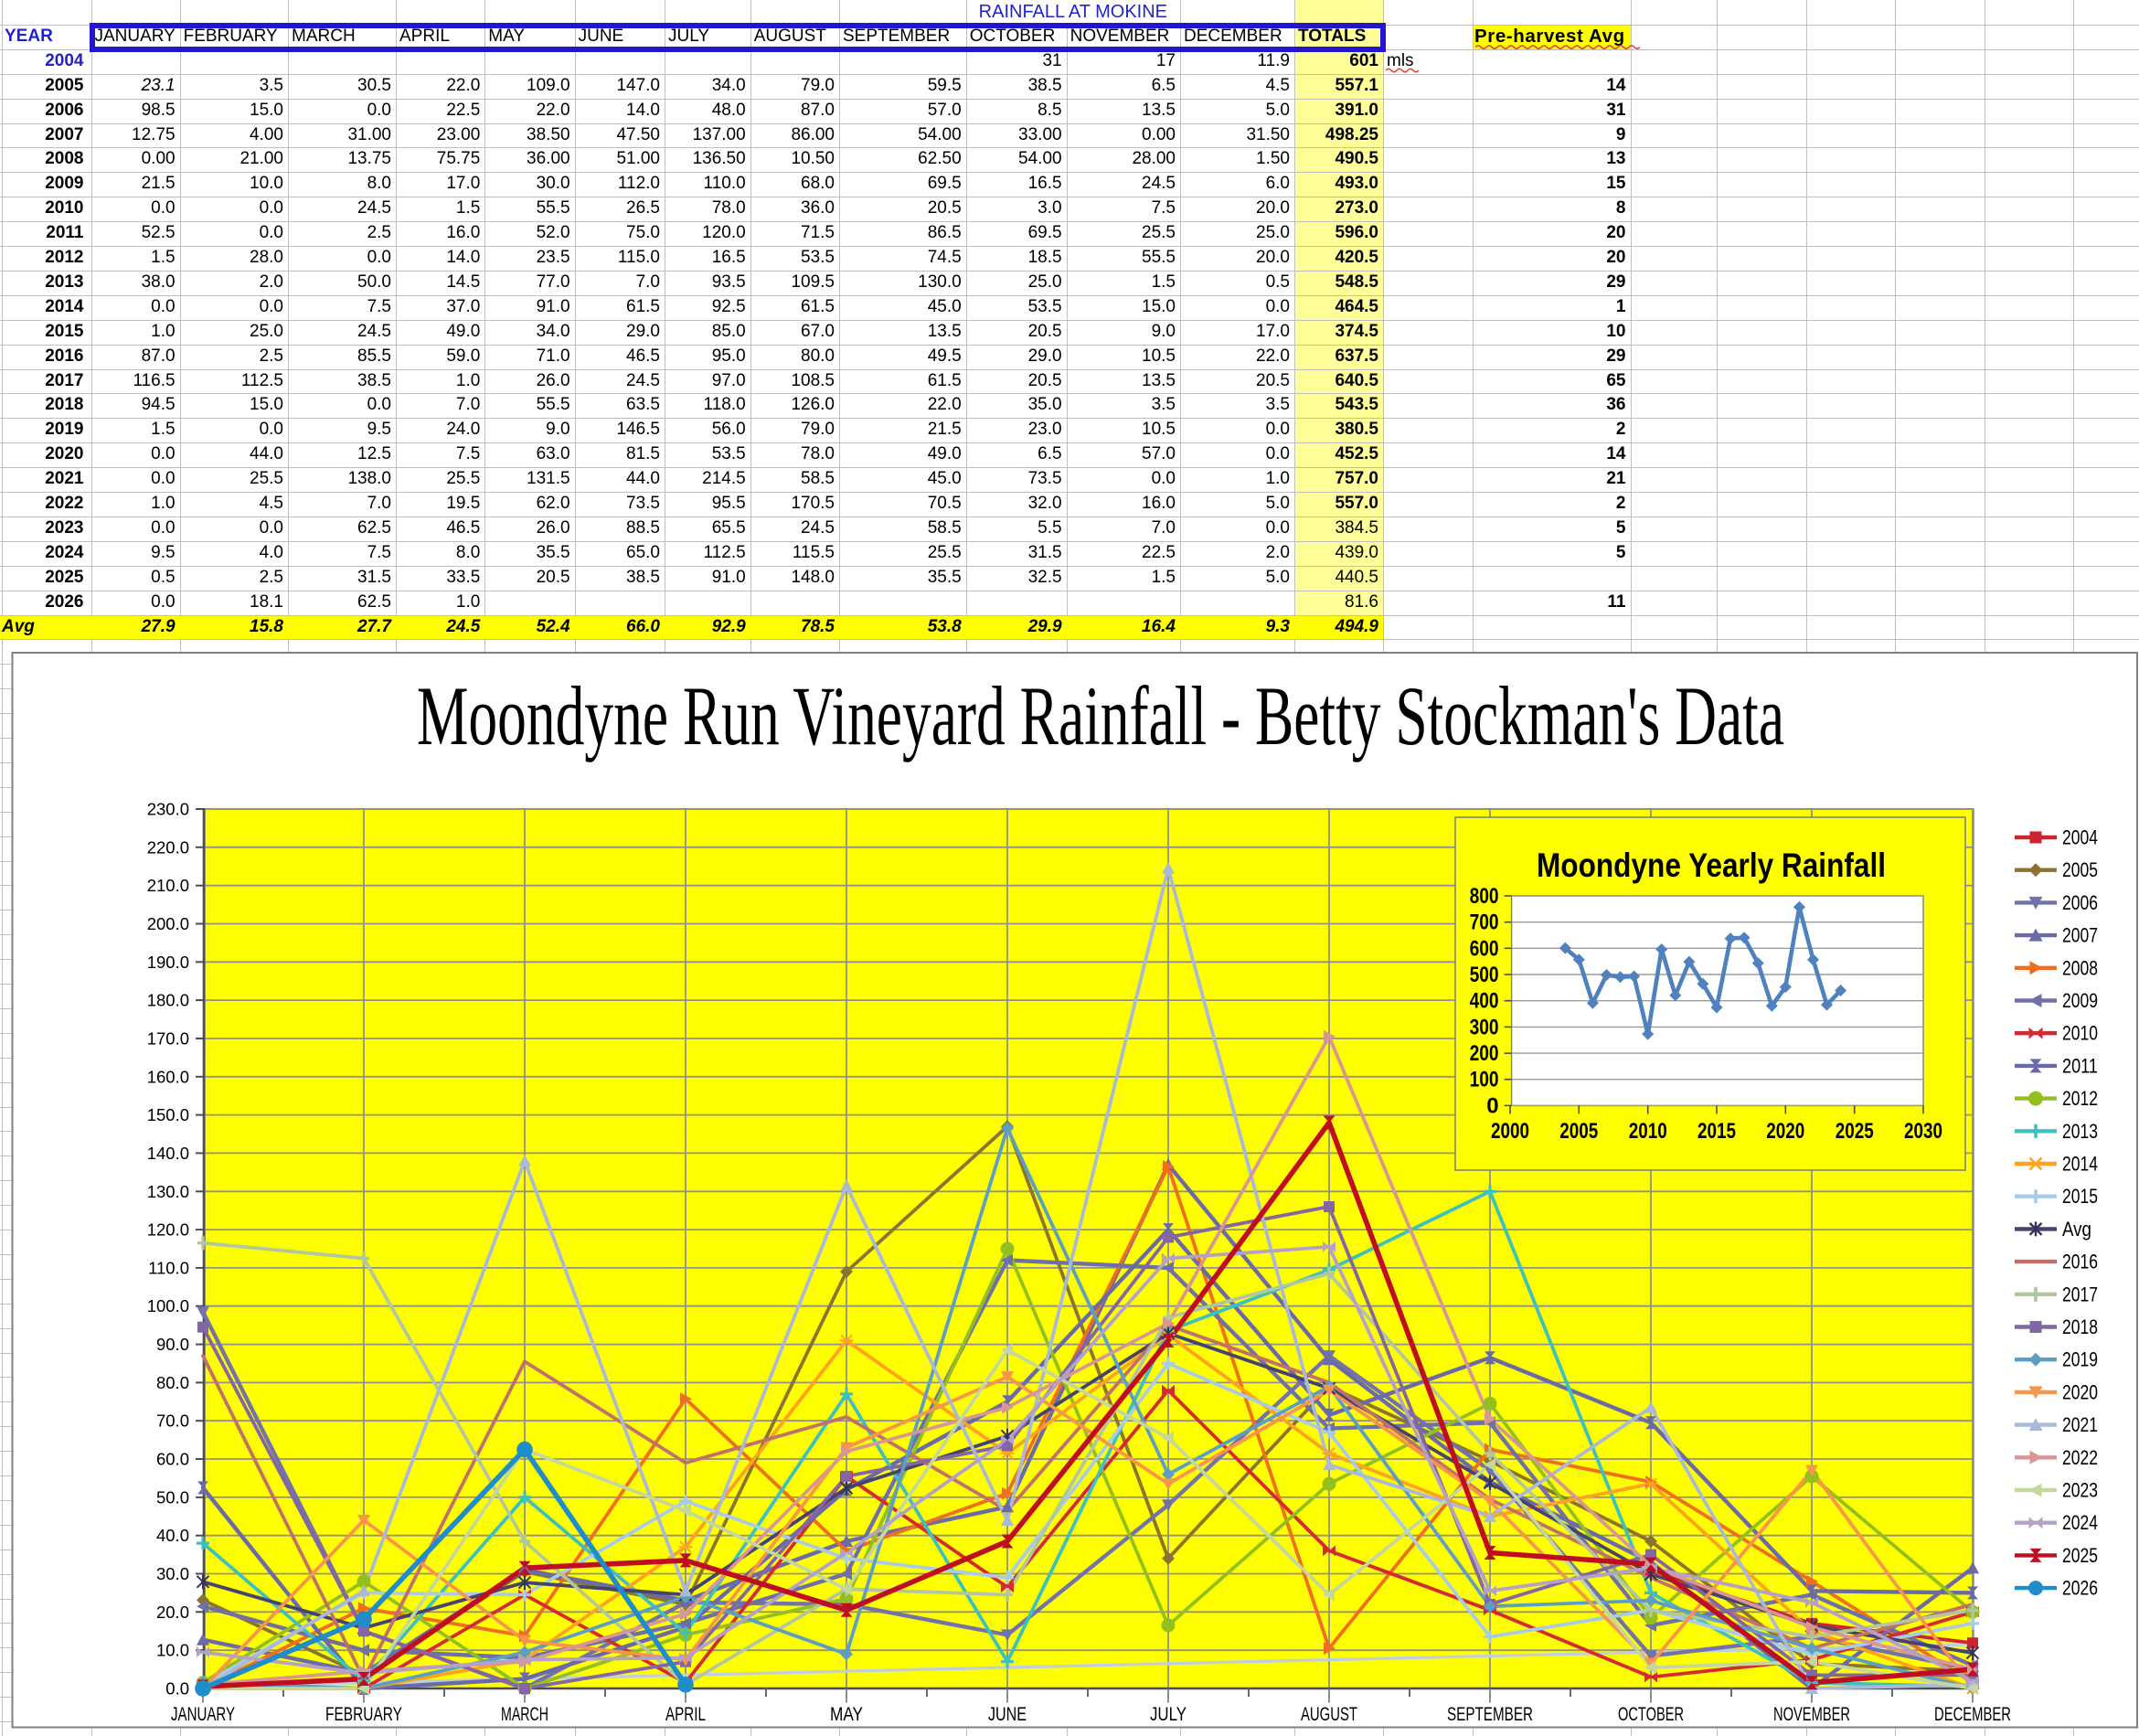 This screenshot has width=2139, height=1736. What do you see at coordinates (847, 1714) in the screenshot?
I see `svg-text: MAY` at bounding box center [847, 1714].